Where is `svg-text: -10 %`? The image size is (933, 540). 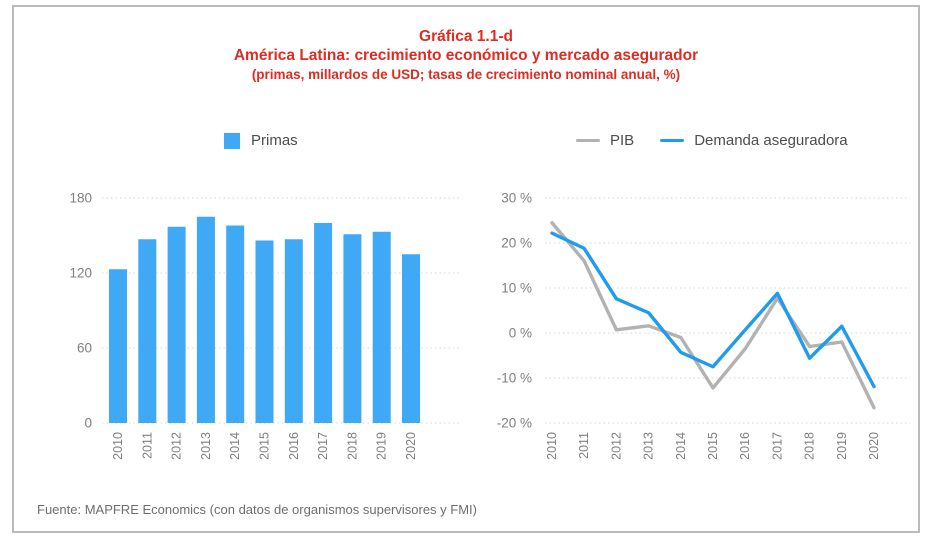
svg-text: -10 % is located at coordinates (514, 378).